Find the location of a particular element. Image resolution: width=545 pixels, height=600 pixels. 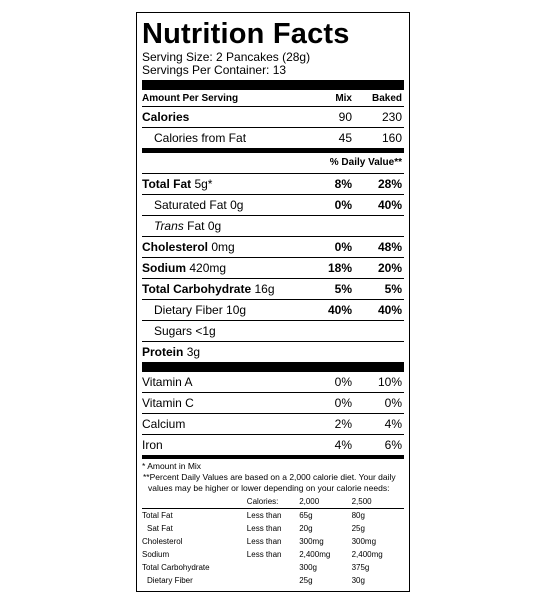

reference-row-2000: 300mg is located at coordinates (311, 541).